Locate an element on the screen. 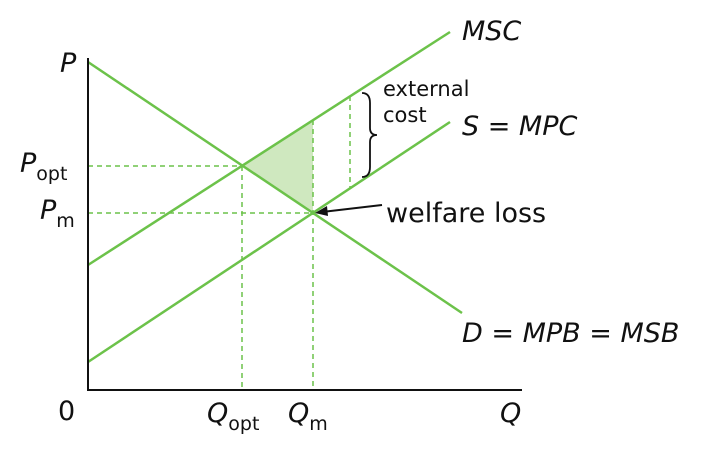 The height and width of the screenshot is (452, 702). qopt-label: Qopt is located at coordinates (233, 416).